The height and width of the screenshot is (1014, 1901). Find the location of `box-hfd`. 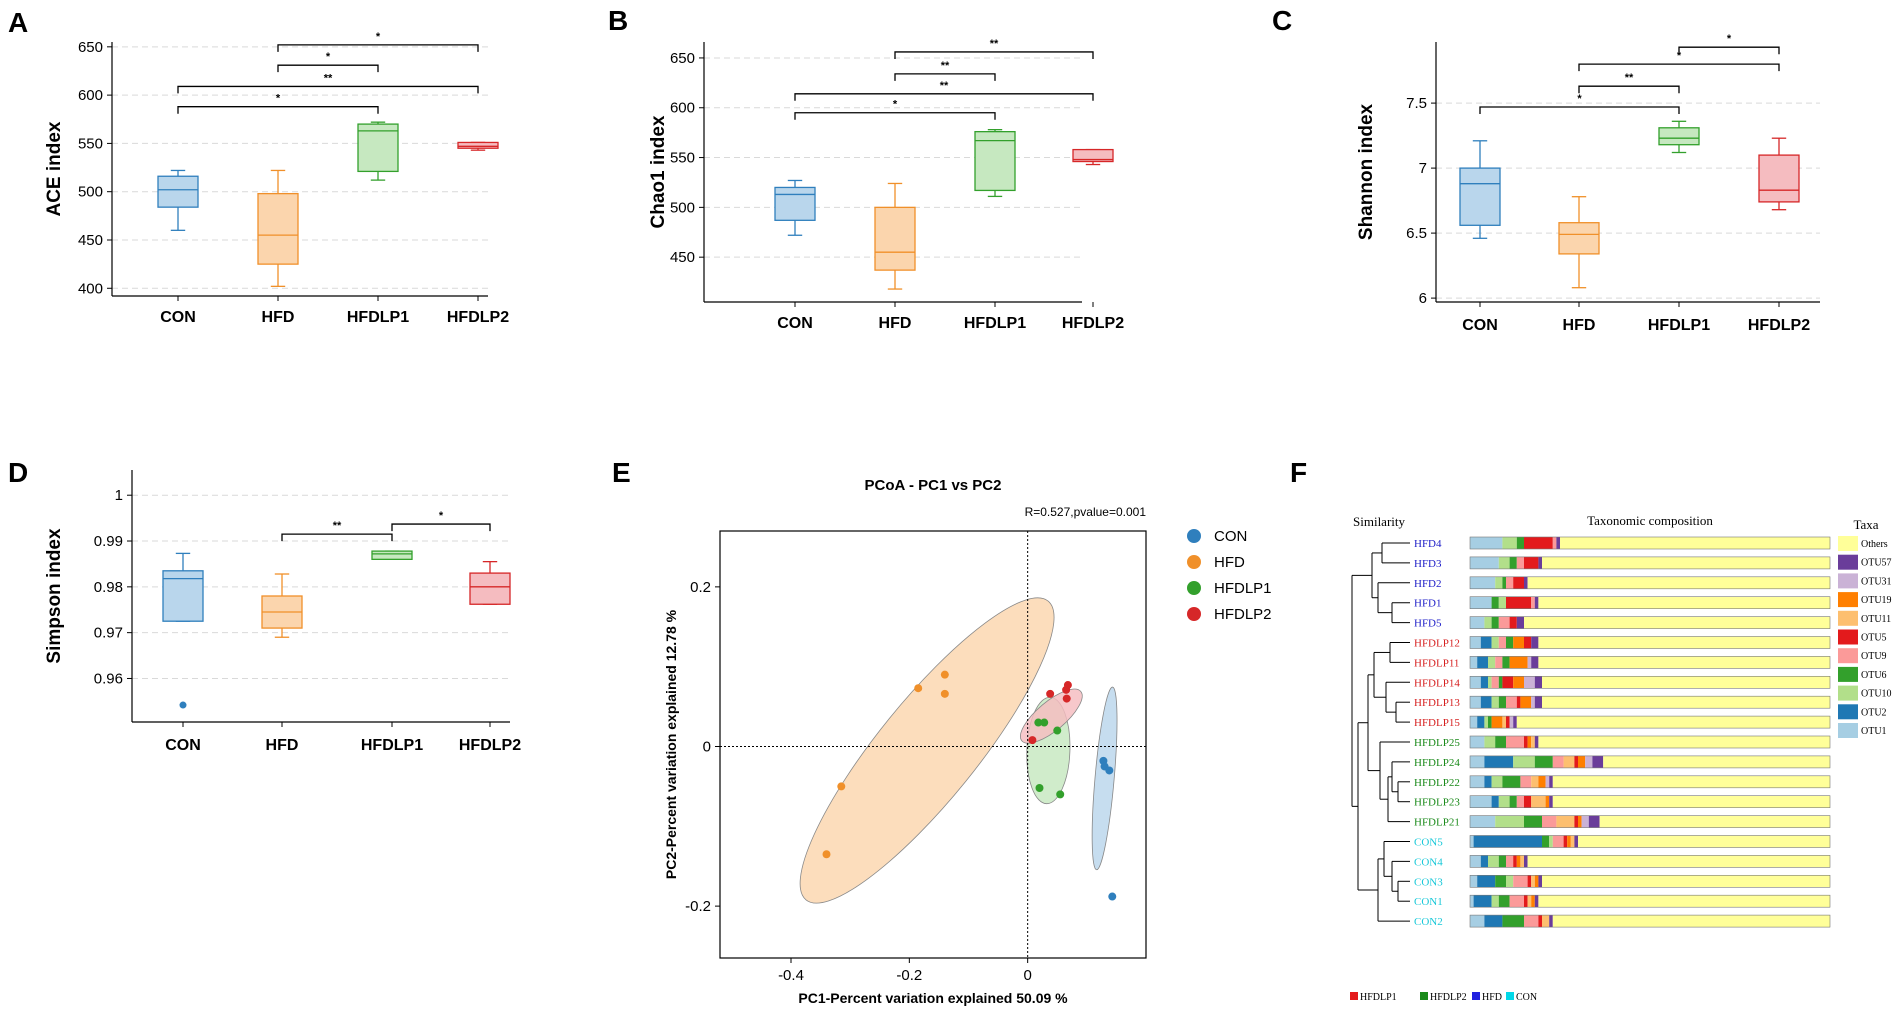

box-hfd is located at coordinates (895, 236).